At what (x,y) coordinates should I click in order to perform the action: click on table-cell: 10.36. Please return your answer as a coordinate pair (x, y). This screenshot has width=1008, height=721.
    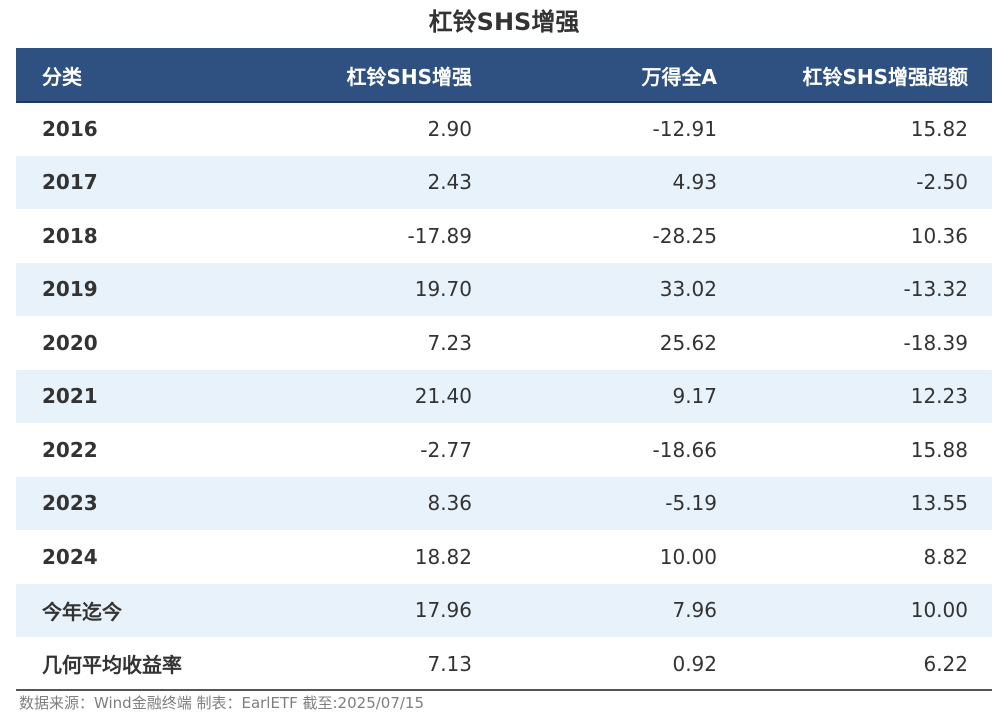
    Looking at the image, I should click on (939, 235).